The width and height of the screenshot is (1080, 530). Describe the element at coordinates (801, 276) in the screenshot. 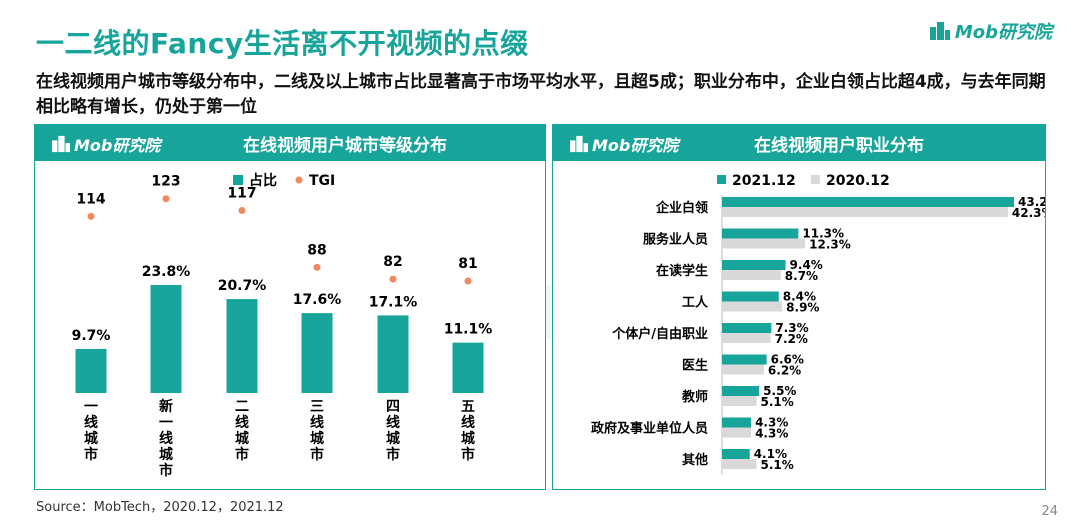

I see `data-label-2020: 8.7%` at that location.